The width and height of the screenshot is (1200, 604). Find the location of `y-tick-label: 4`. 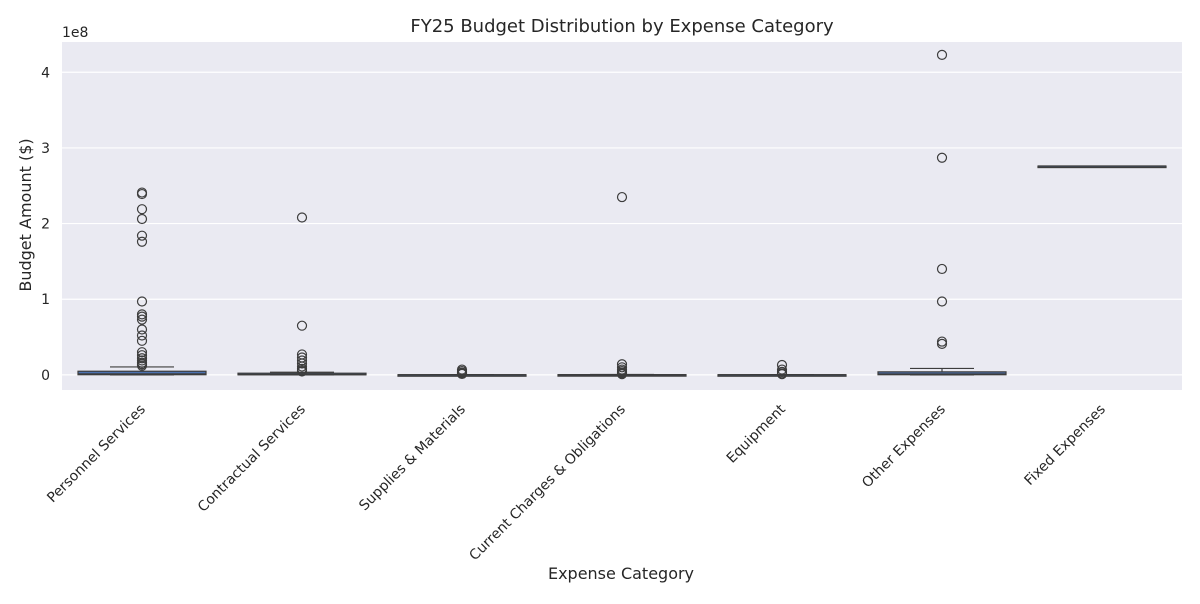

y-tick-label: 4 is located at coordinates (45, 73).